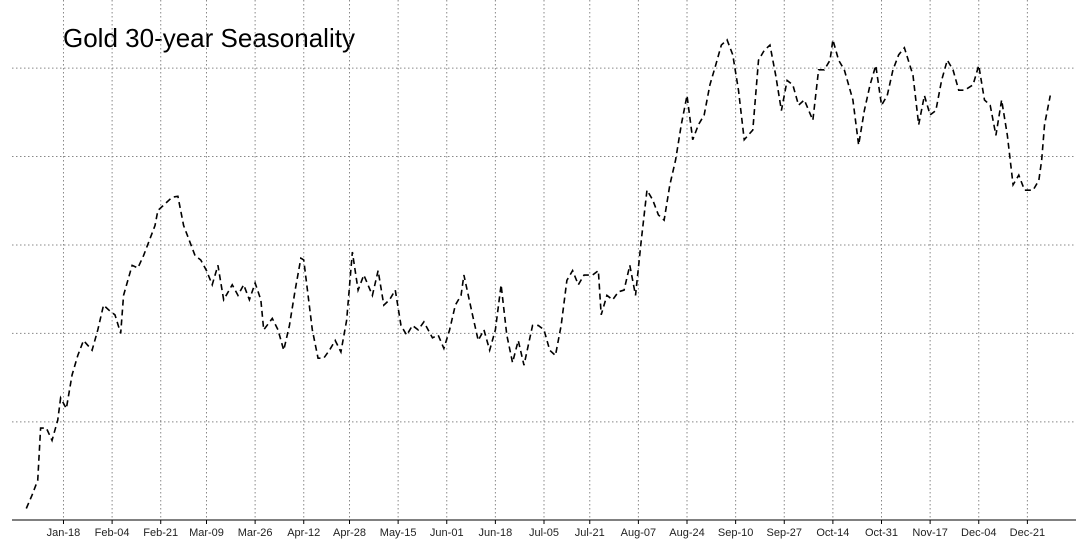  Describe the element at coordinates (496, 533) in the screenshot. I see `x-tick-label: Jun-18` at that location.